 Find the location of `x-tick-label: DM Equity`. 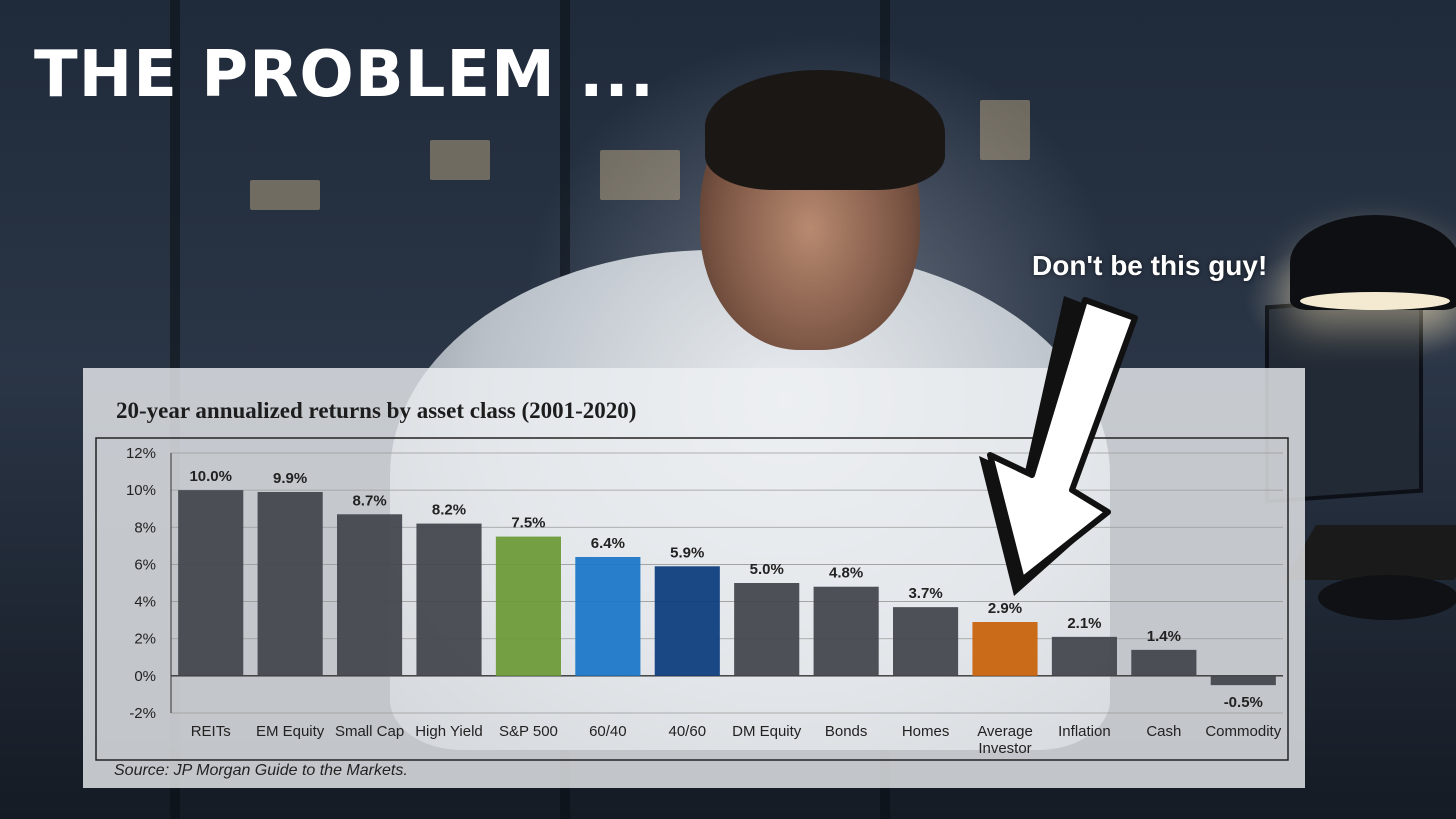

x-tick-label: DM Equity is located at coordinates (767, 731).